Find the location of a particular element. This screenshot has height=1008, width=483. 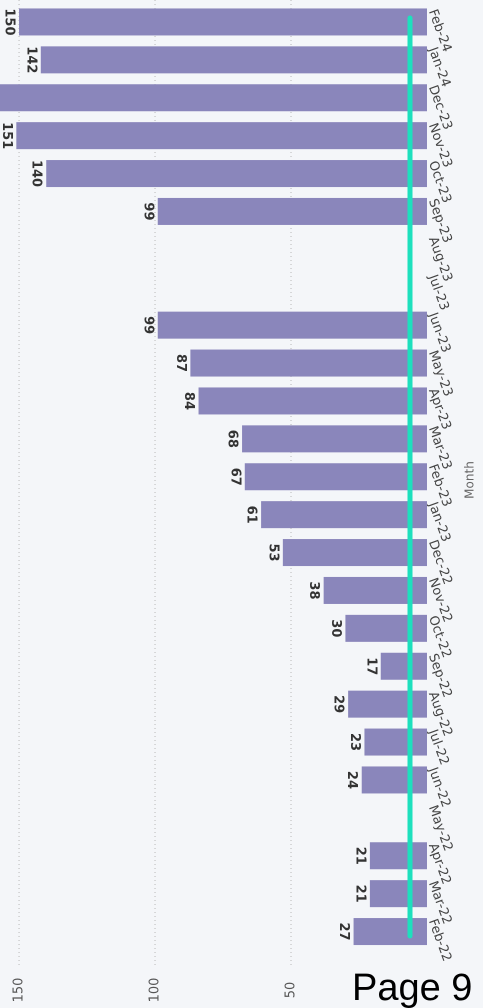

value-label: 61 is located at coordinates (251, 515).